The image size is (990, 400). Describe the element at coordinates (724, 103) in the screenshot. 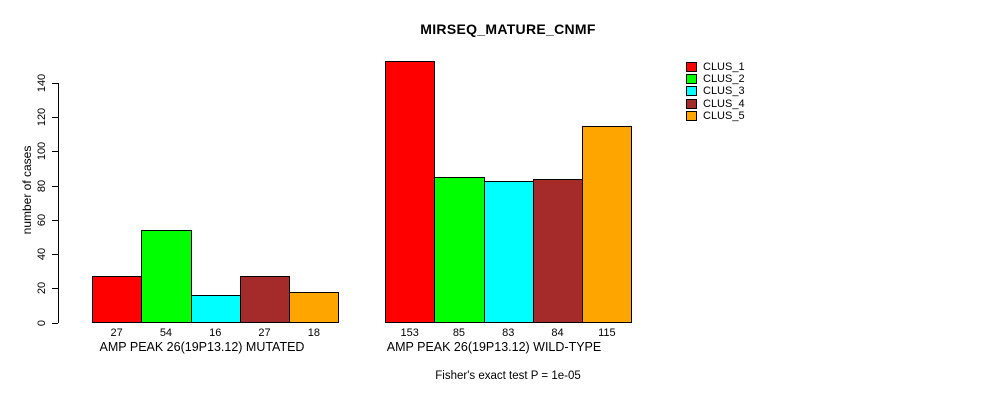

I see `legend-label: CLUS_4` at that location.